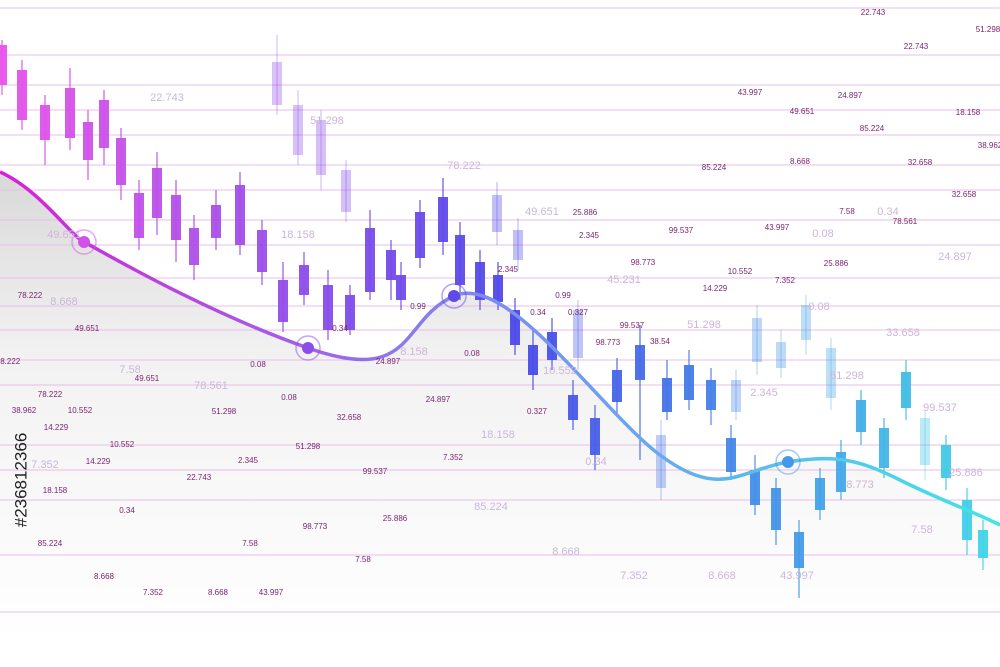  I want to click on number-label: 0.99, so click(563, 295).